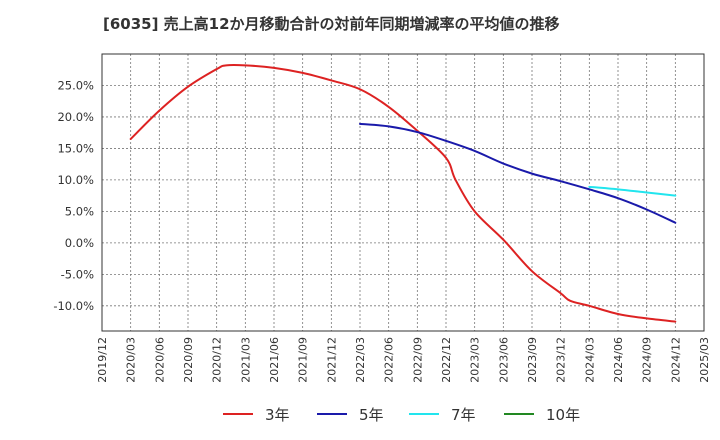 The width and height of the screenshot is (720, 440). I want to click on legend: 3年 5年 7年 10年, so click(360, 414).